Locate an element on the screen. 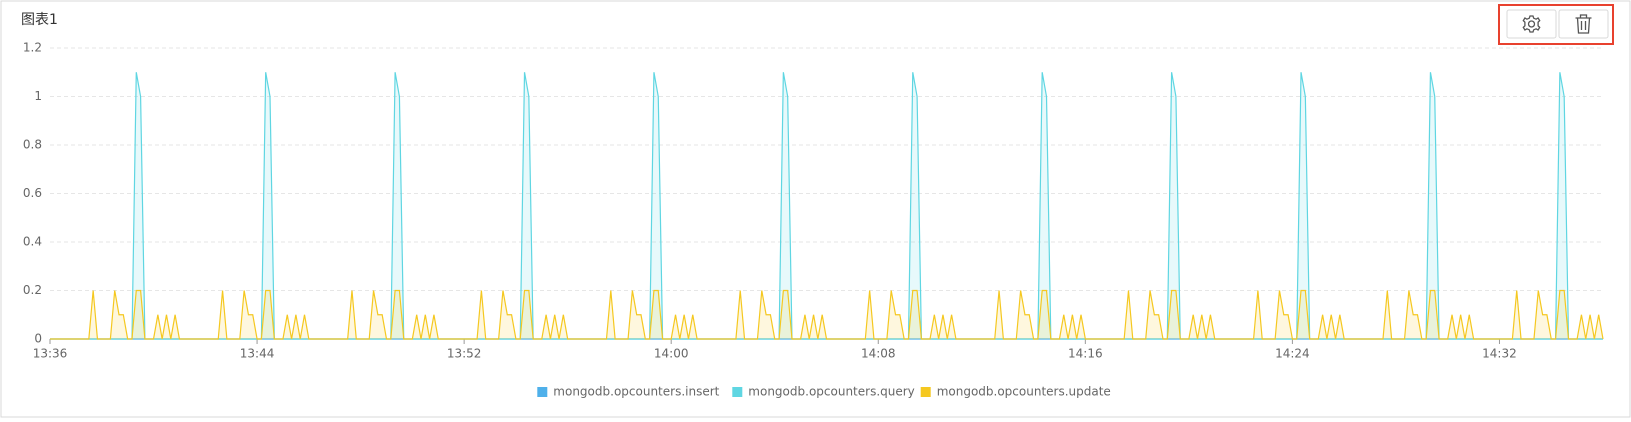  x-tick-label: 13:36 is located at coordinates (50, 354).